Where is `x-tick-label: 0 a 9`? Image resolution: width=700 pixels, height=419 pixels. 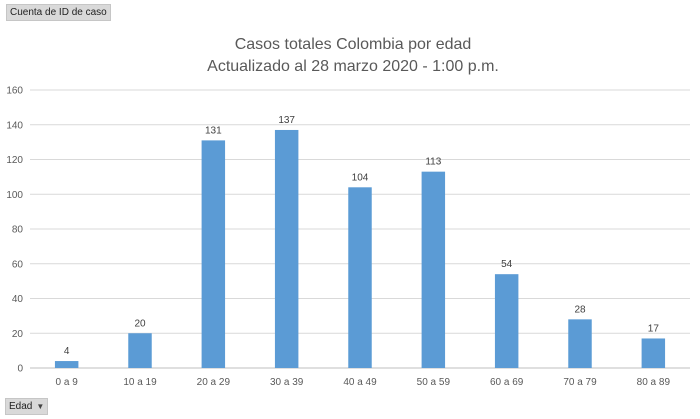 x-tick-label: 0 a 9 is located at coordinates (67, 382).